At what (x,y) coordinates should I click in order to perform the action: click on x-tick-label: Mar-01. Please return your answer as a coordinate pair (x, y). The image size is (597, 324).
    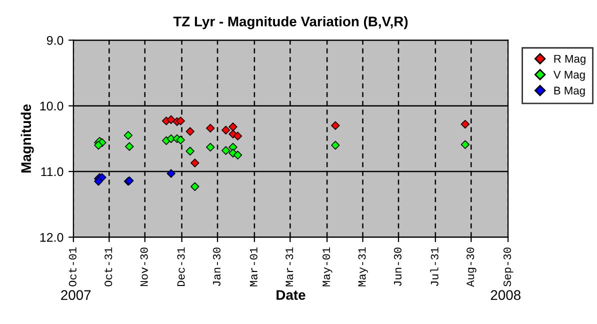
    Looking at the image, I should click on (254, 266).